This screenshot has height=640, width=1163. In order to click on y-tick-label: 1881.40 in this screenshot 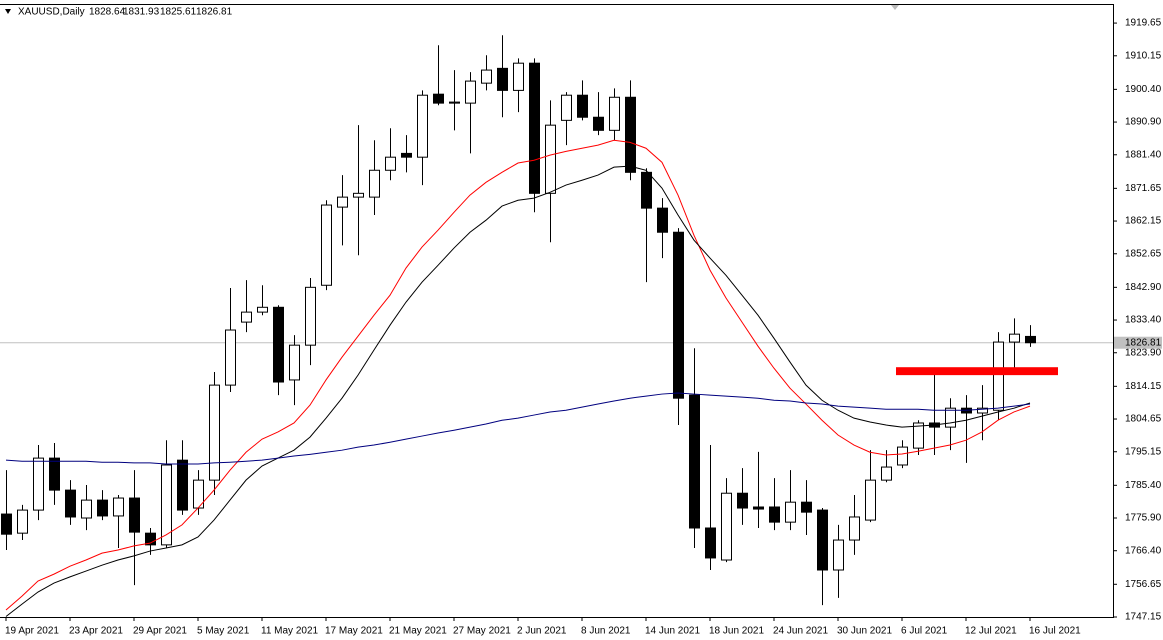, I will do `click(1143, 154)`.